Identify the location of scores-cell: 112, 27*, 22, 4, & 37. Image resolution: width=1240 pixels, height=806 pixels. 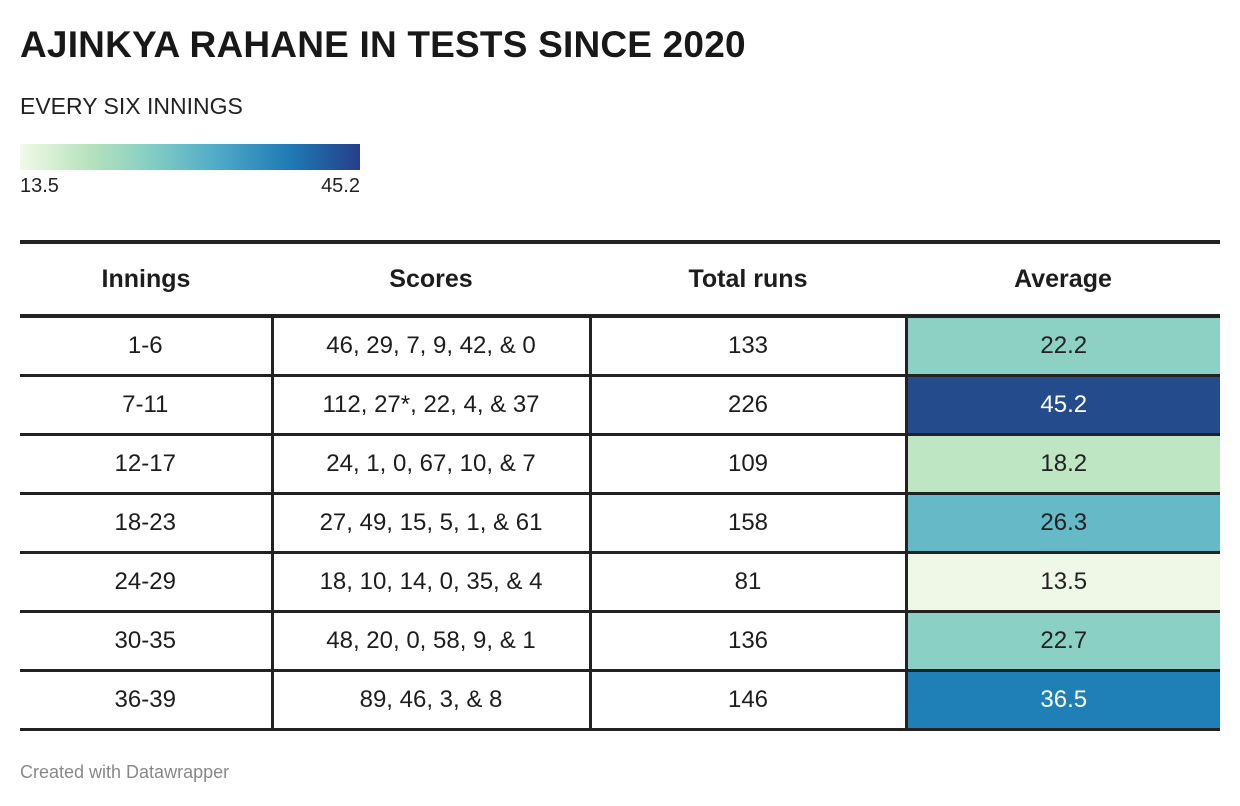
(430, 405).